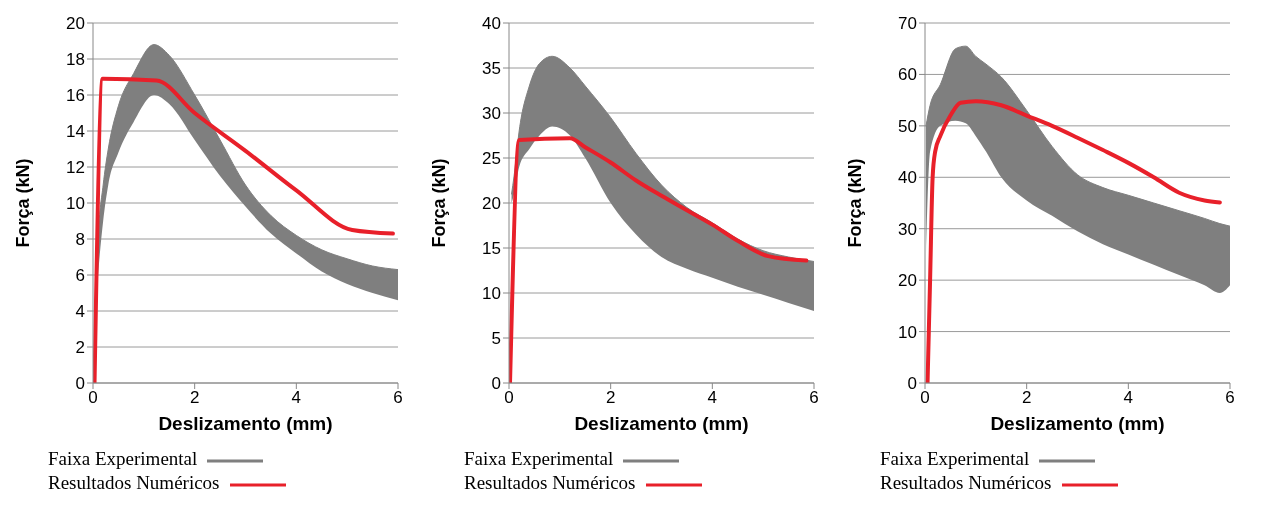 The image size is (1263, 519). I want to click on y-tick-label: 5, so click(496, 339).